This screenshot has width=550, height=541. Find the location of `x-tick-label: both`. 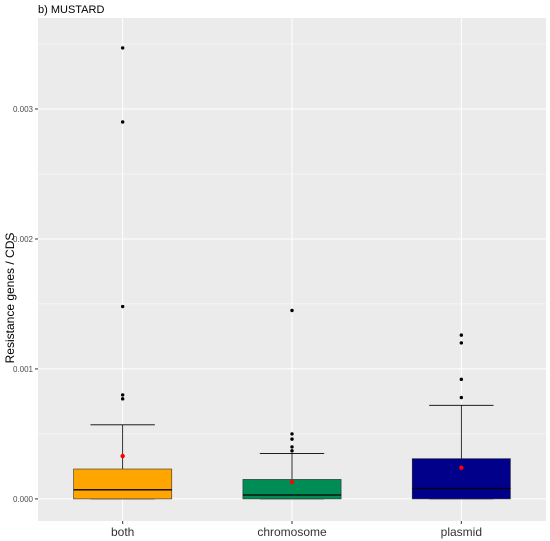

x-tick-label: both is located at coordinates (122, 532).